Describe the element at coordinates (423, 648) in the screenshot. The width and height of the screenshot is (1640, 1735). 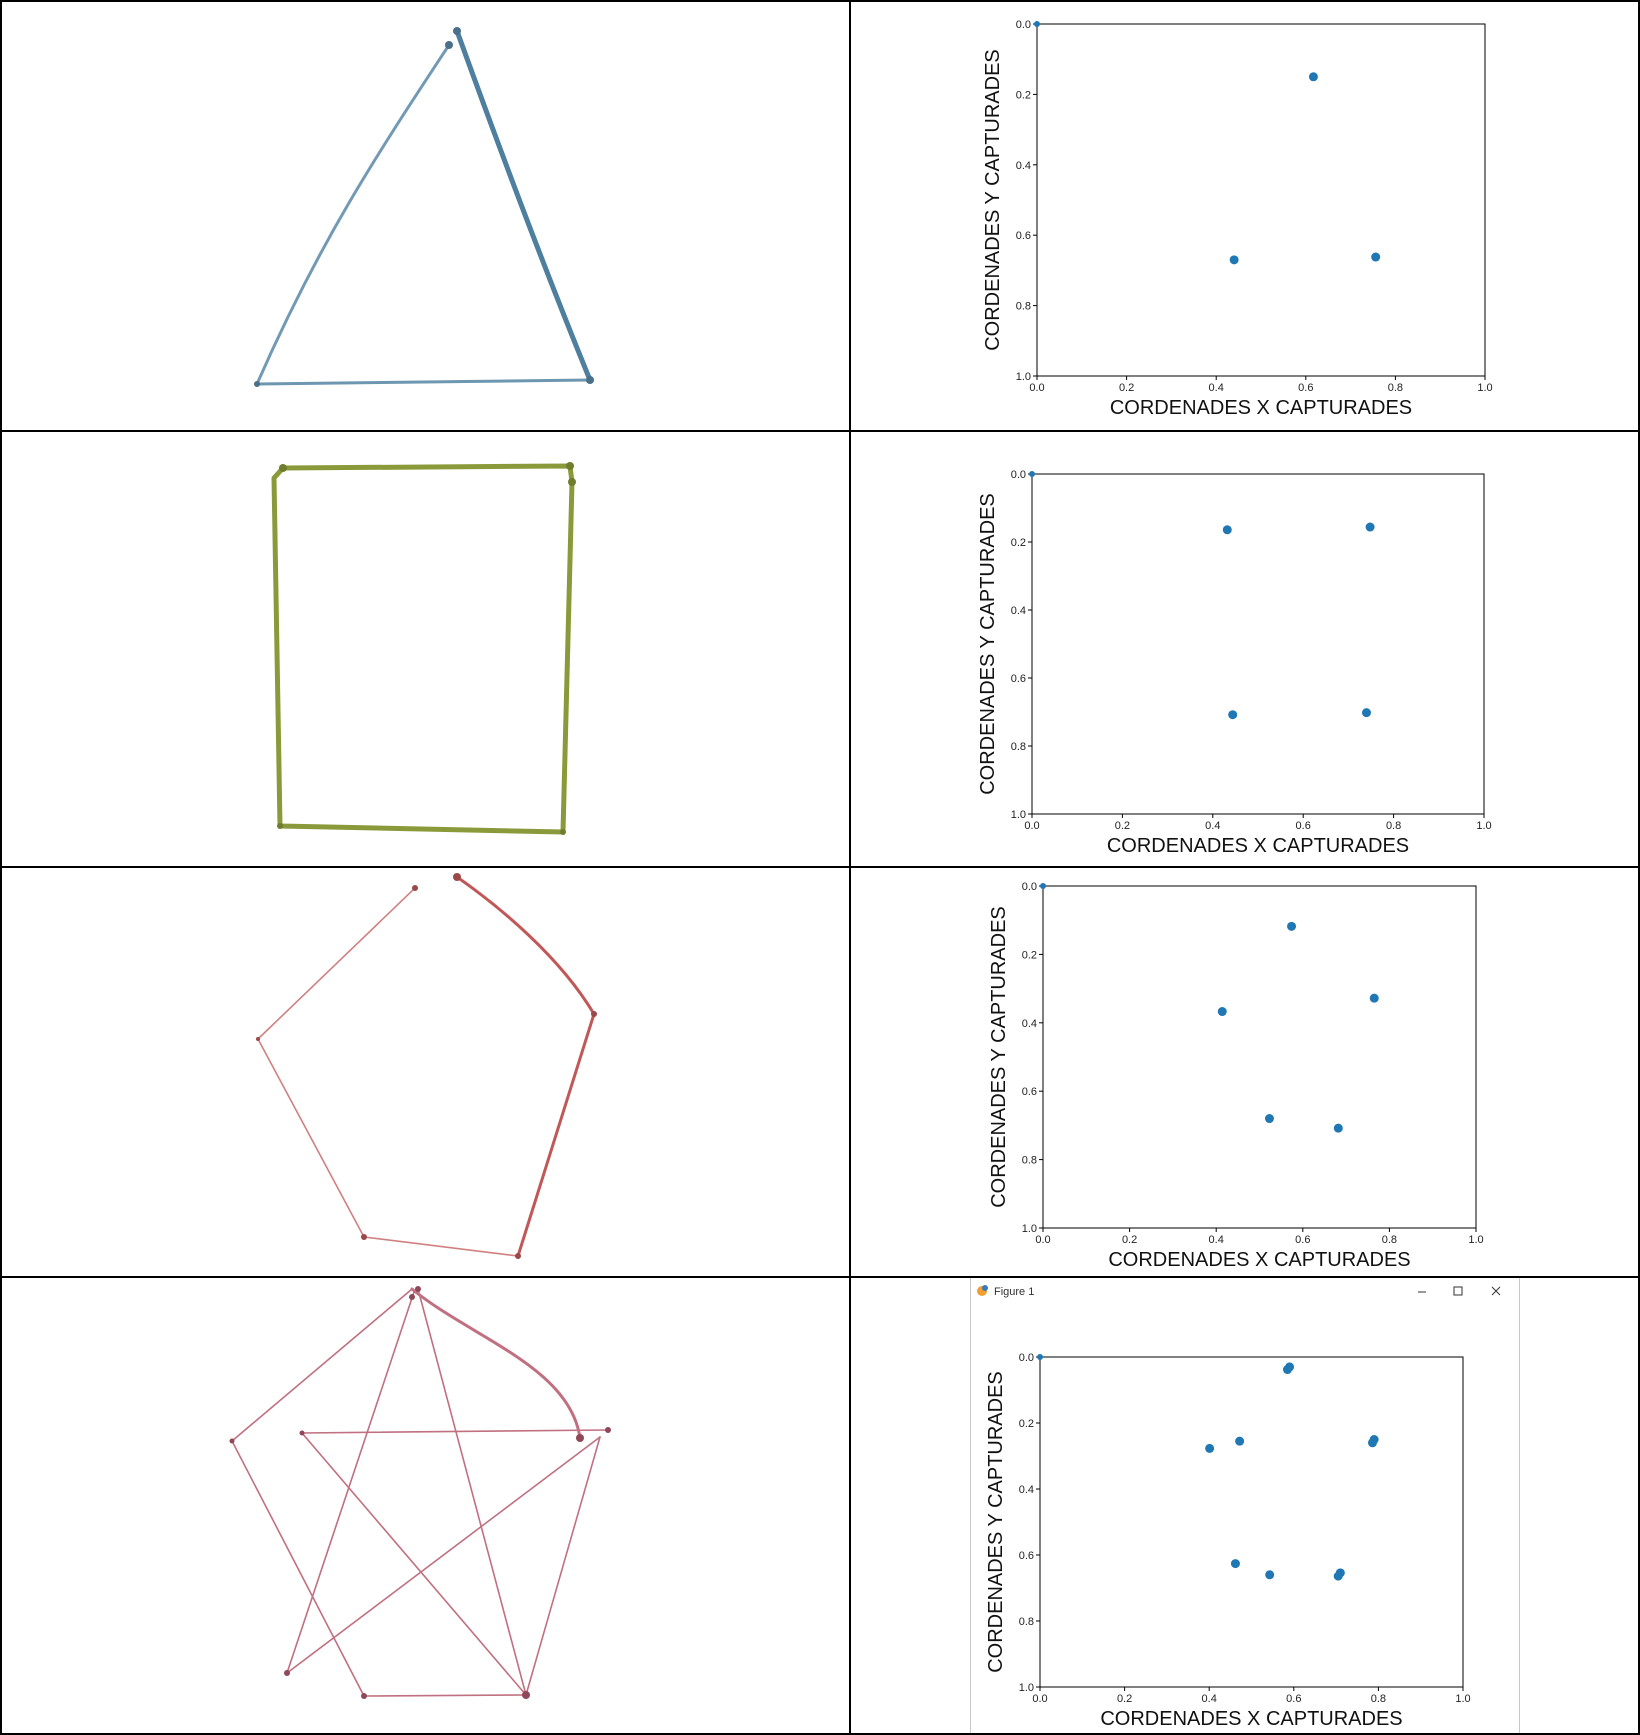
I see `drawing-rectangle` at that location.